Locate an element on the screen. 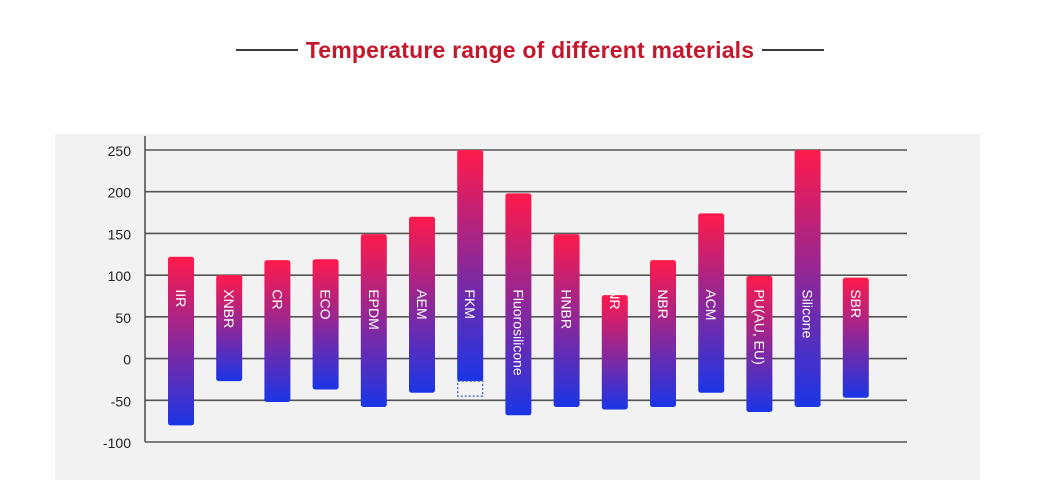 The image size is (1060, 483). page-title: Temperature range of different materials is located at coordinates (530, 49).